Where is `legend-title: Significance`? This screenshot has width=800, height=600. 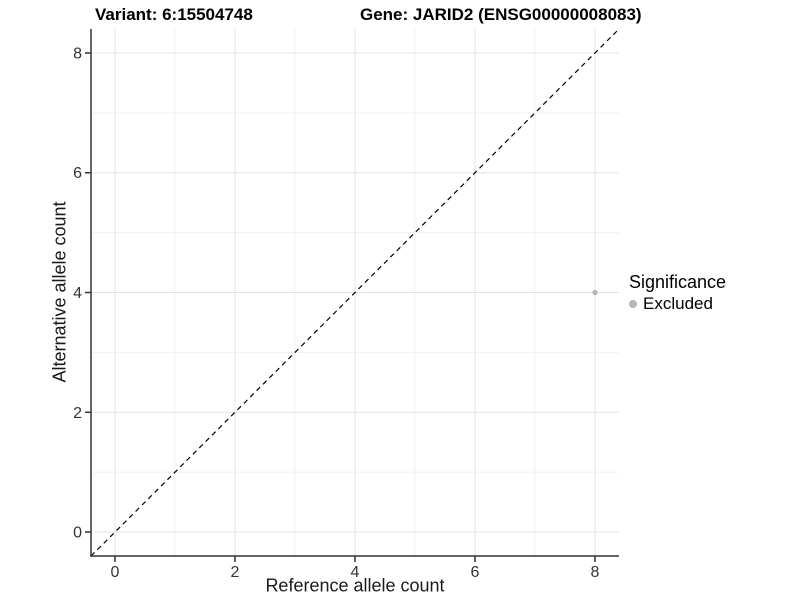 legend-title: Significance is located at coordinates (678, 282).